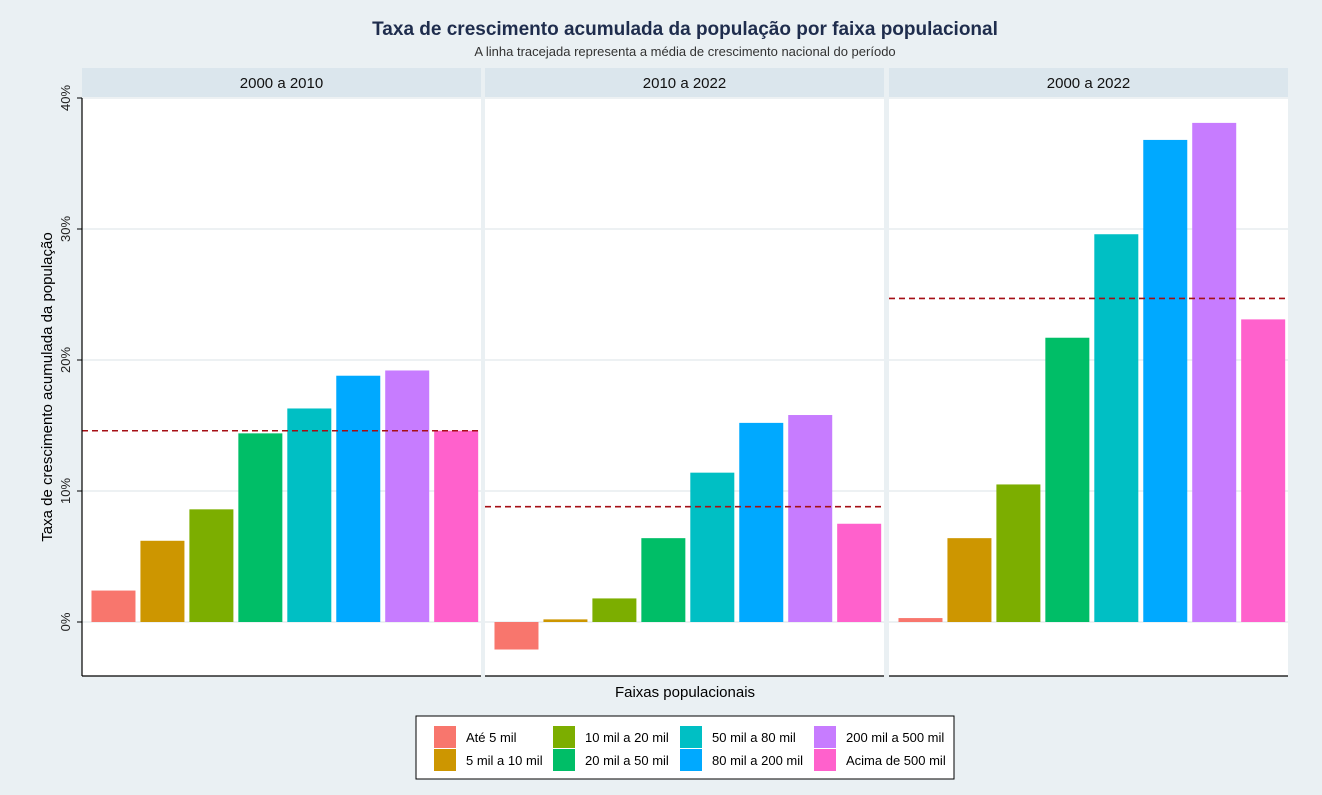 This screenshot has width=1322, height=795. I want to click on panel-label: 2000 a 2022, so click(1088, 83).